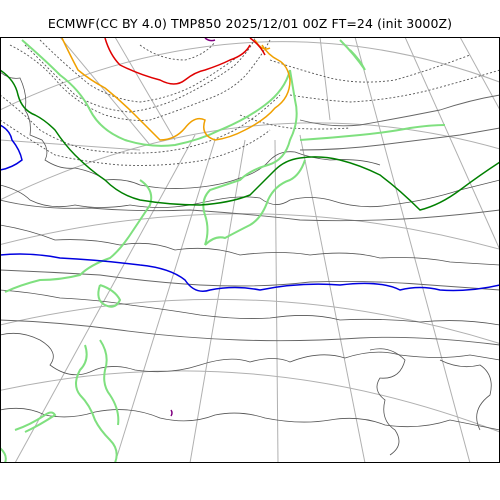 Image resolution: width=500 pixels, height=500 pixels. What do you see at coordinates (193, 227) in the screenshot?
I see `isotherms-purple` at bounding box center [193, 227].